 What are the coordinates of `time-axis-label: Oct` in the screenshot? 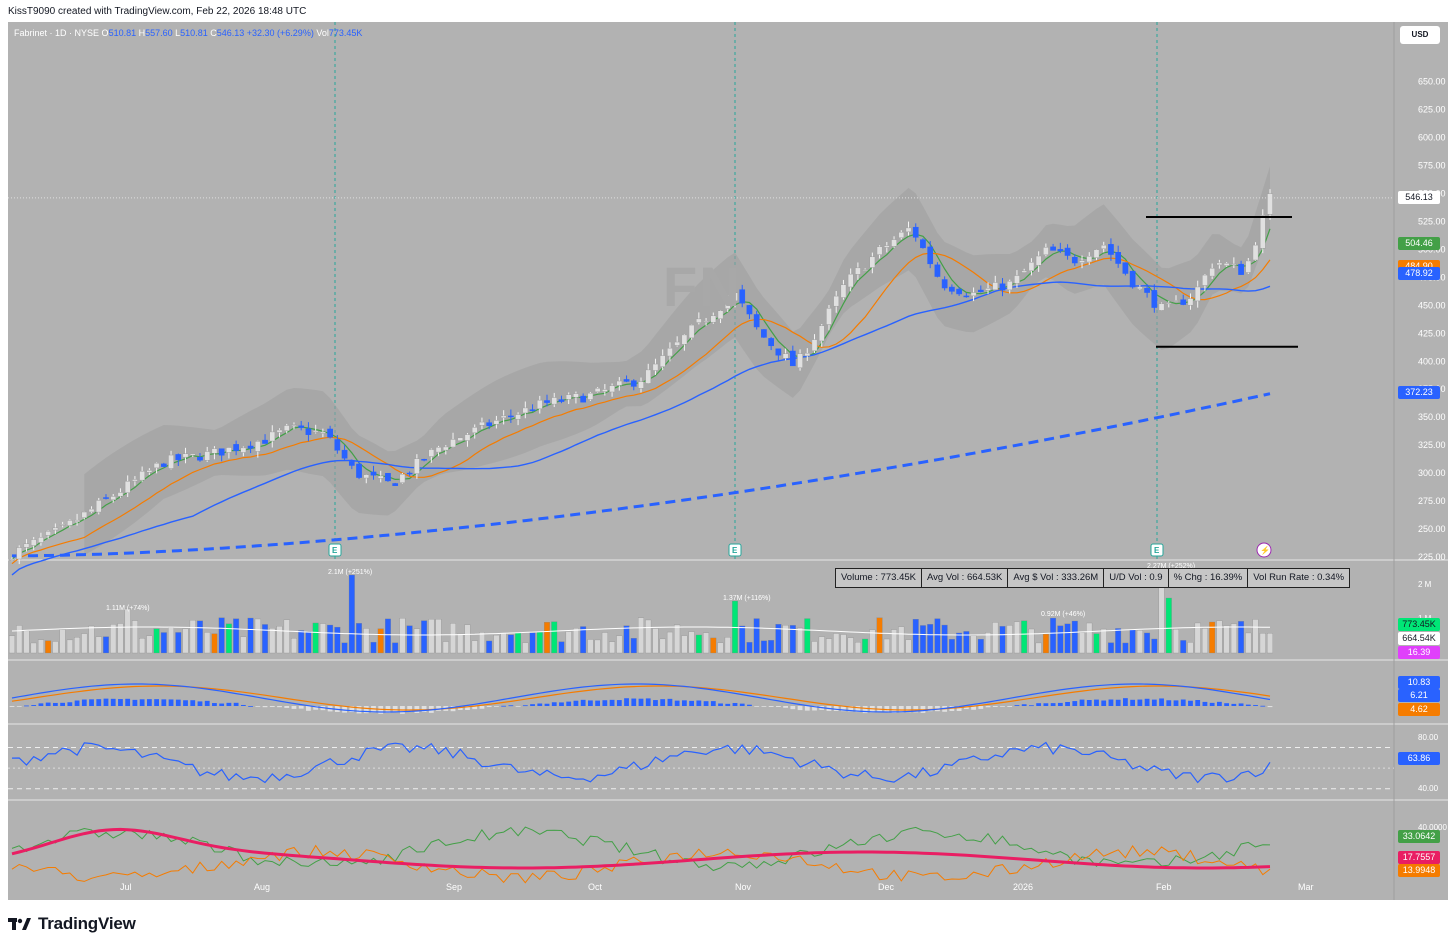 It's located at (595, 887).